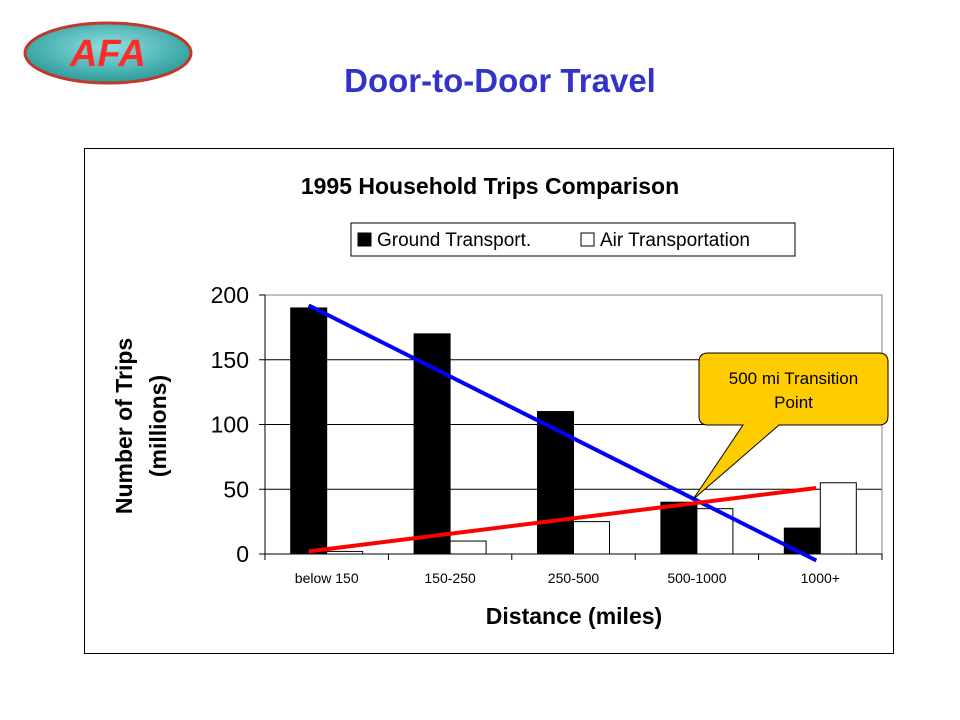  Describe the element at coordinates (230, 295) in the screenshot. I see `y-tick-label: 200` at that location.